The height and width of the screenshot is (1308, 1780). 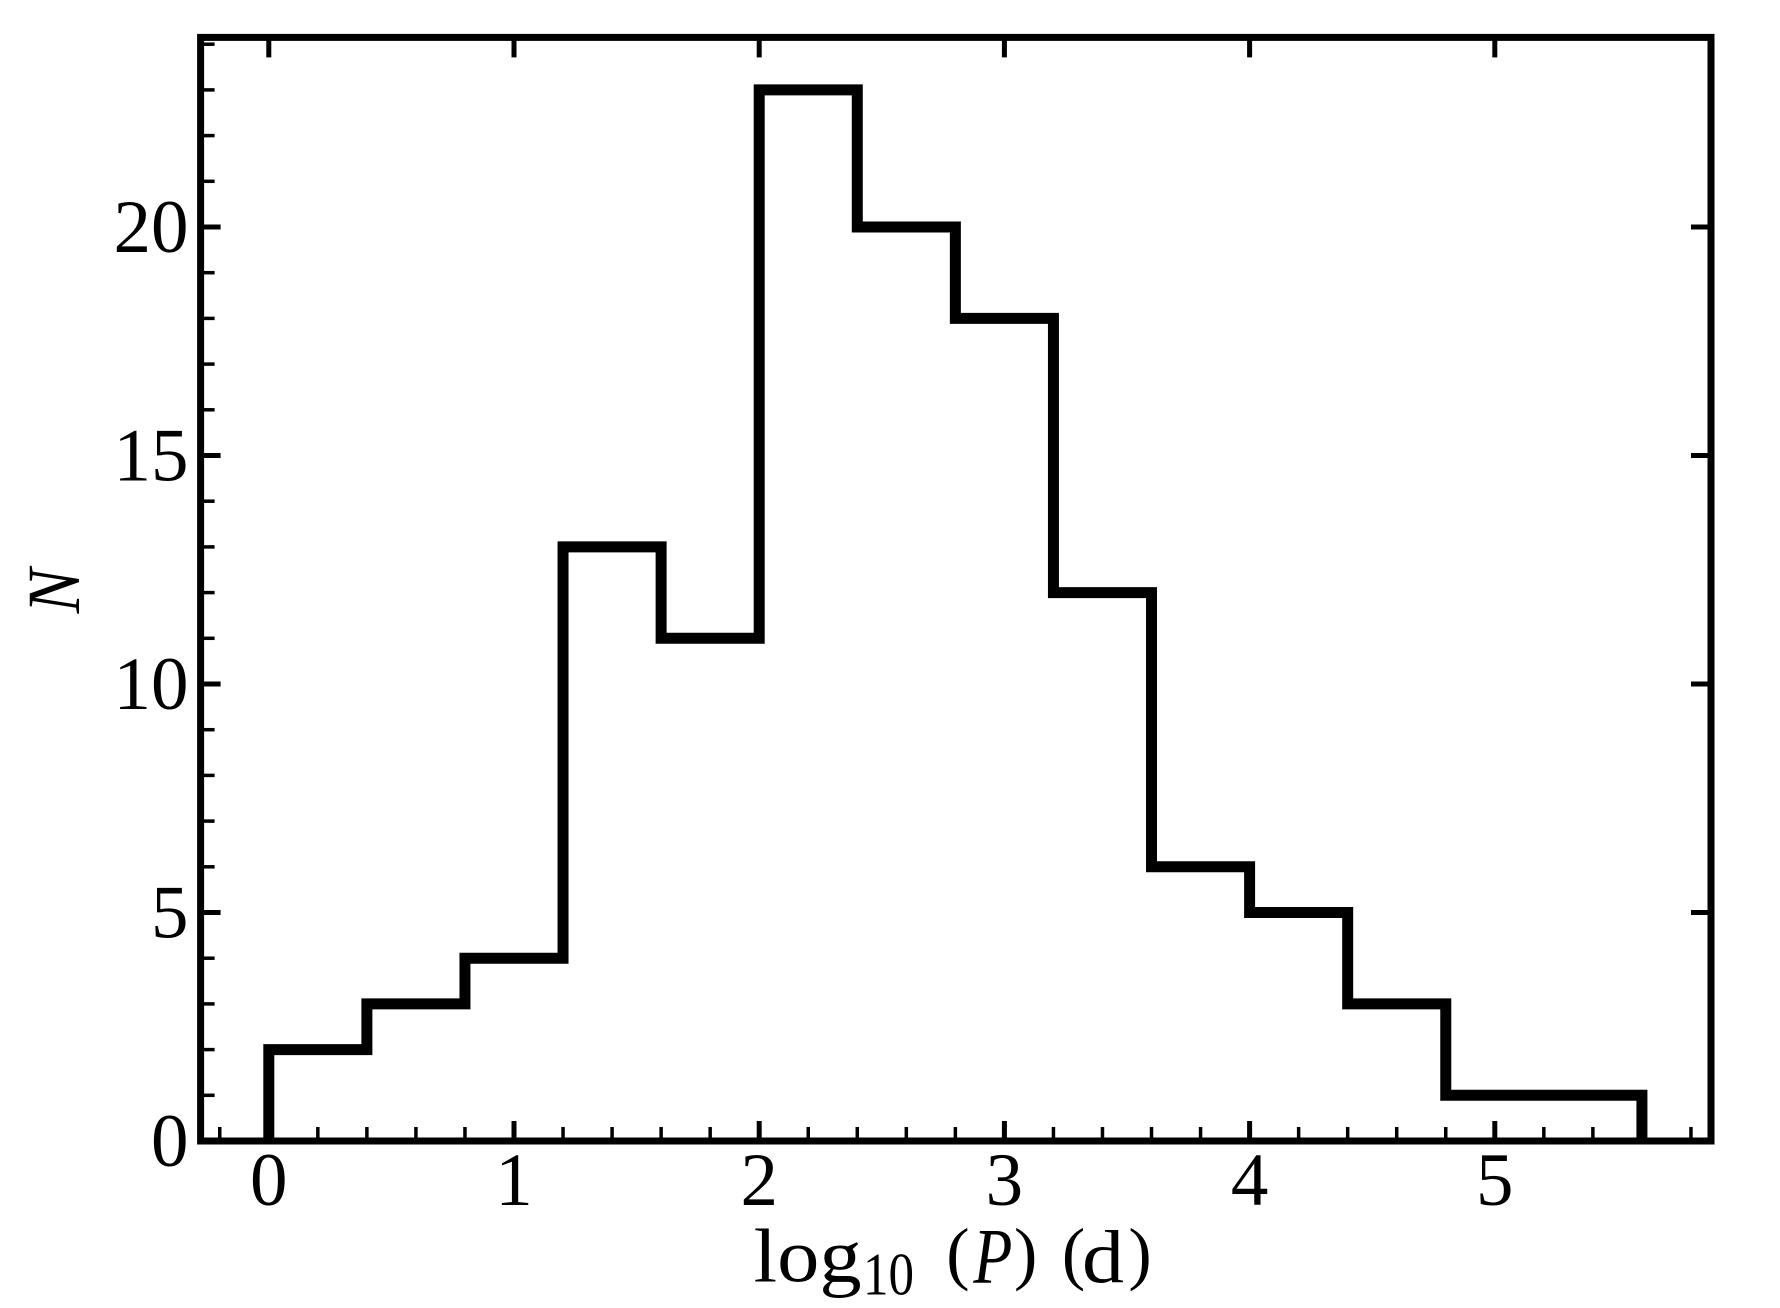 I want to click on svg-text: N, so click(x=54, y=589).